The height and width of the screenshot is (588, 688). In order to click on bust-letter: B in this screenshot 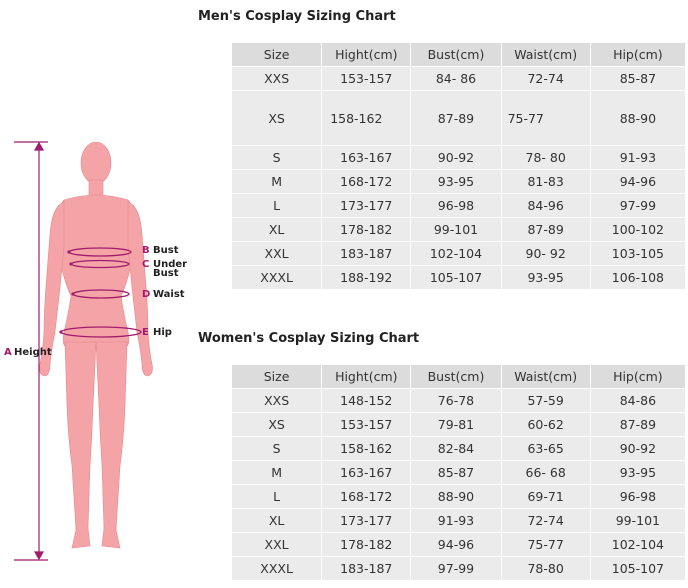, I will do `click(146, 250)`.